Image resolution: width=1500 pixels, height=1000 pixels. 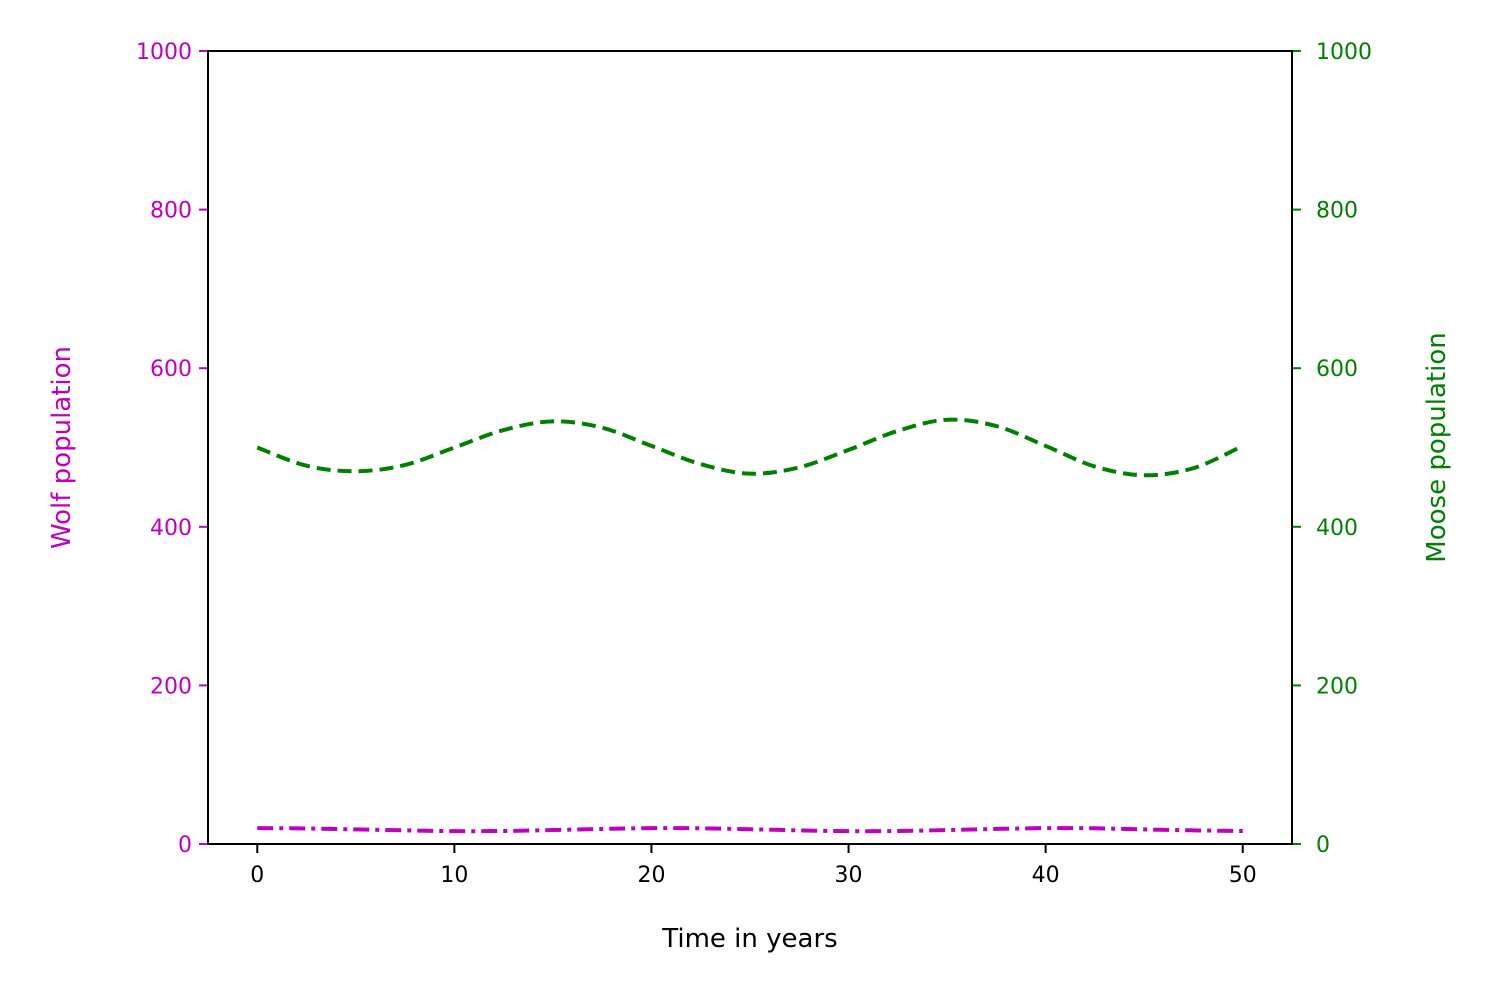 I want to click on y-tick-label-right: 1000, so click(x=1344, y=52).